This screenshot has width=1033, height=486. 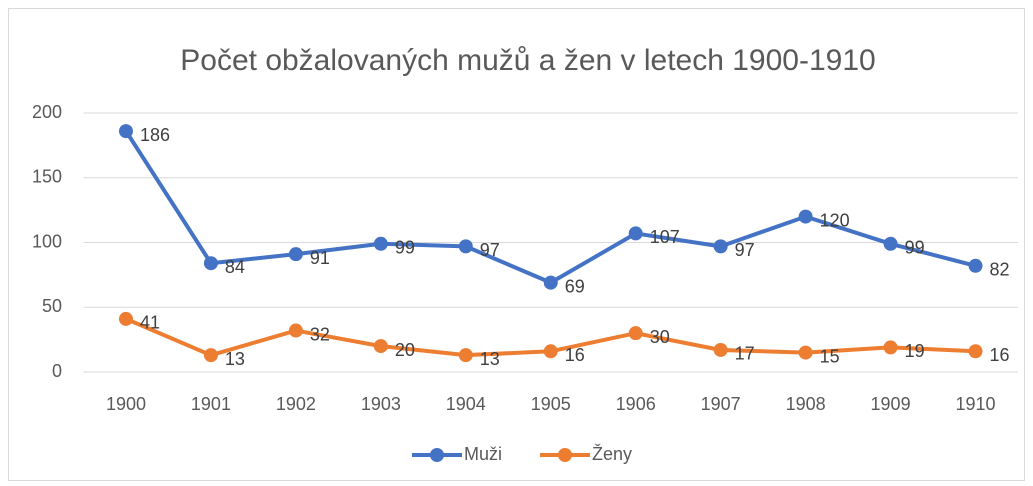 What do you see at coordinates (155, 135) in the screenshot?
I see `data-label: 186` at bounding box center [155, 135].